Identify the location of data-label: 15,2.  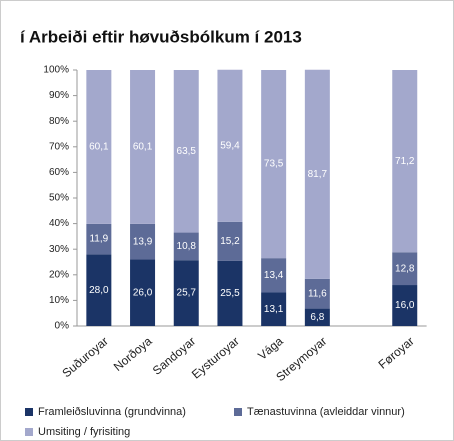
(230, 241).